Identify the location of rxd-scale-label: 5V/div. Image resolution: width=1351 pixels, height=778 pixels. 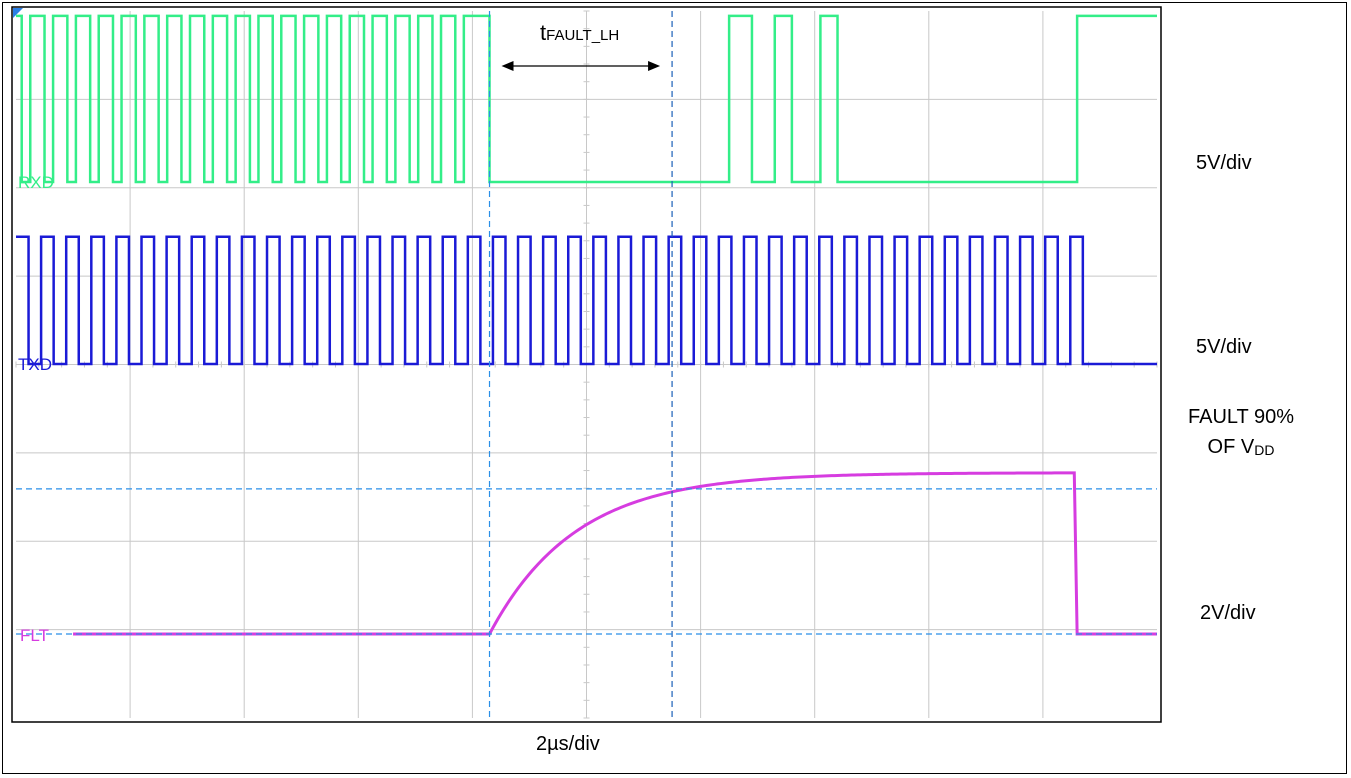
(1224, 163).